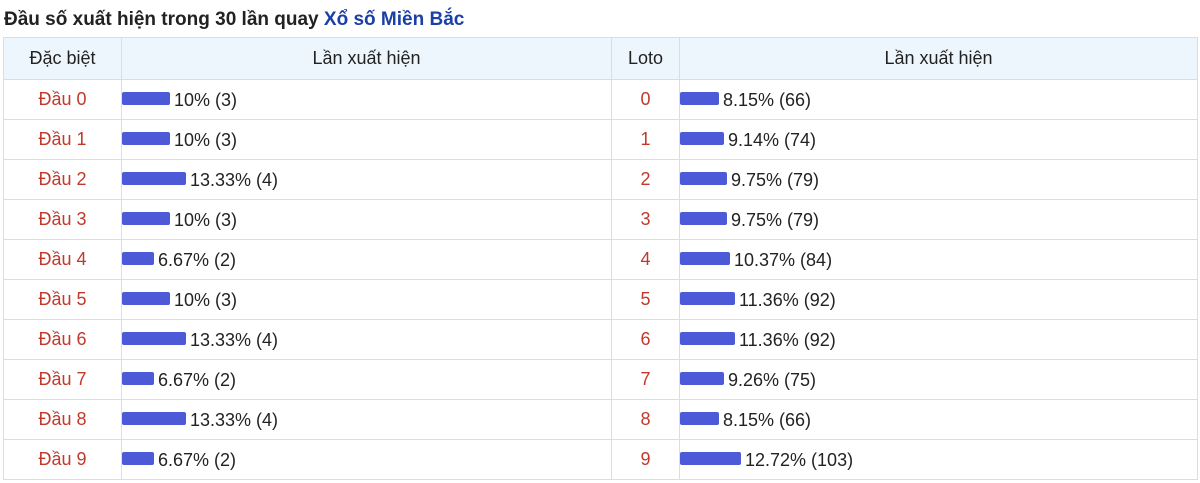 This screenshot has width=1200, height=483. Describe the element at coordinates (645, 219) in the screenshot. I see `loto-digit: 3` at that location.